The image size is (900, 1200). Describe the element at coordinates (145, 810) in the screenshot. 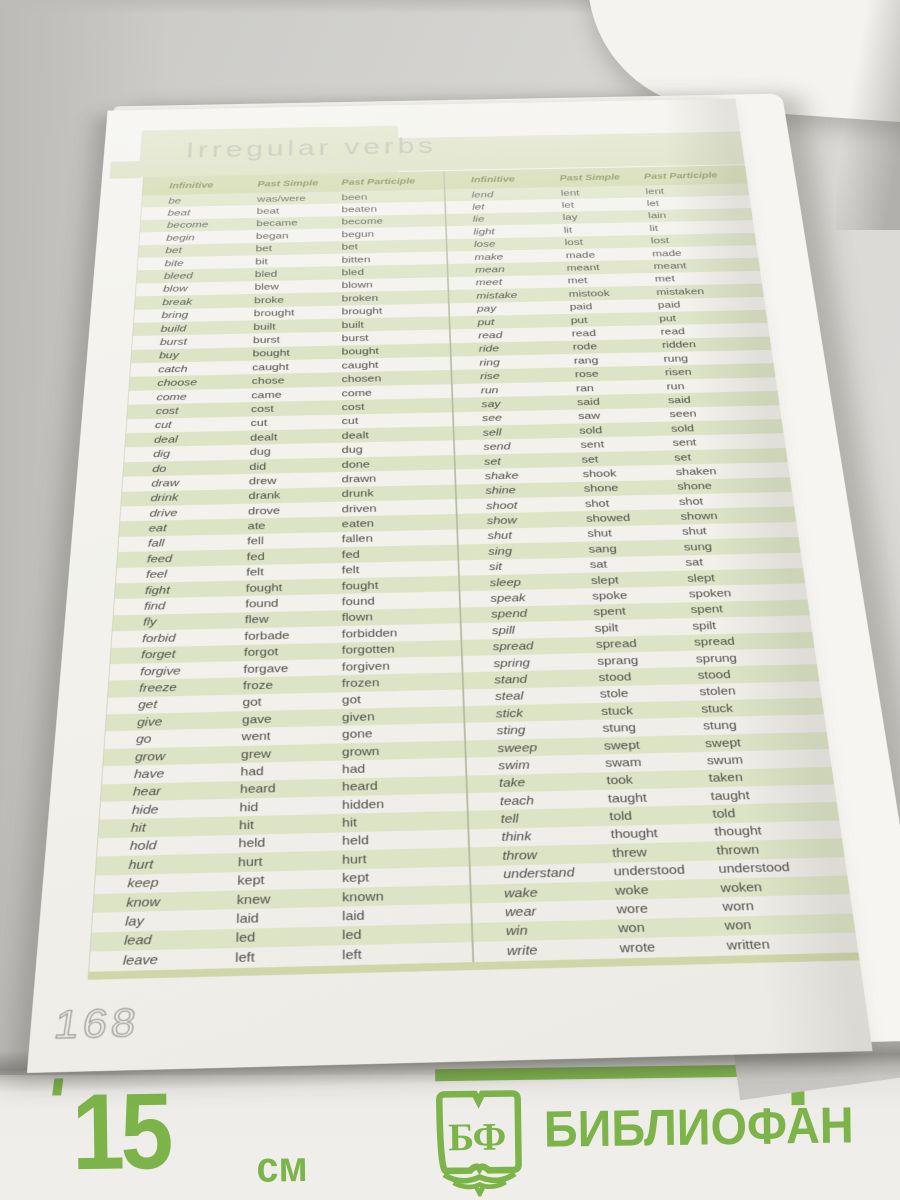

I see `cell-infinitive: hide` at that location.